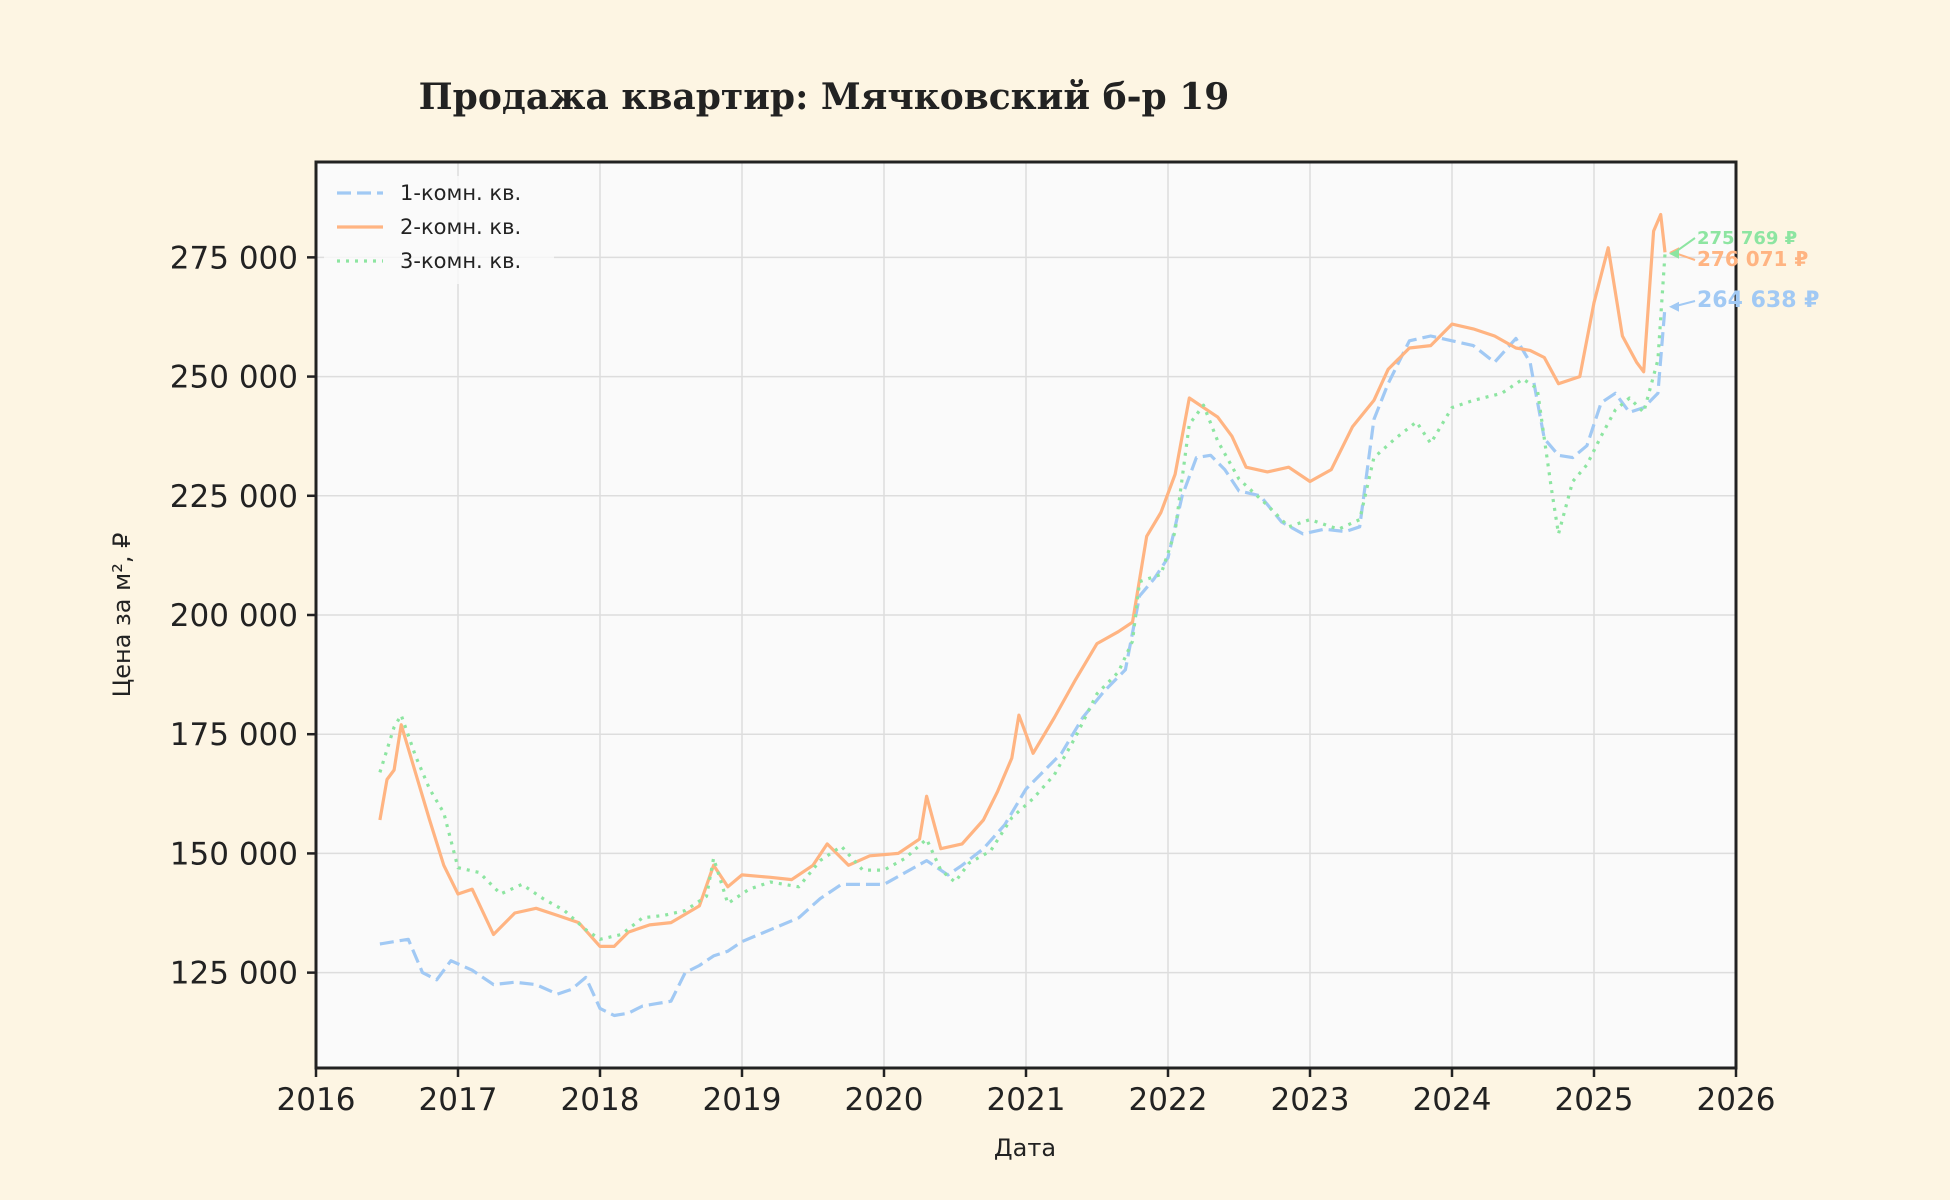  I want to click on y-tick-label: 175 000, so click(234, 735).